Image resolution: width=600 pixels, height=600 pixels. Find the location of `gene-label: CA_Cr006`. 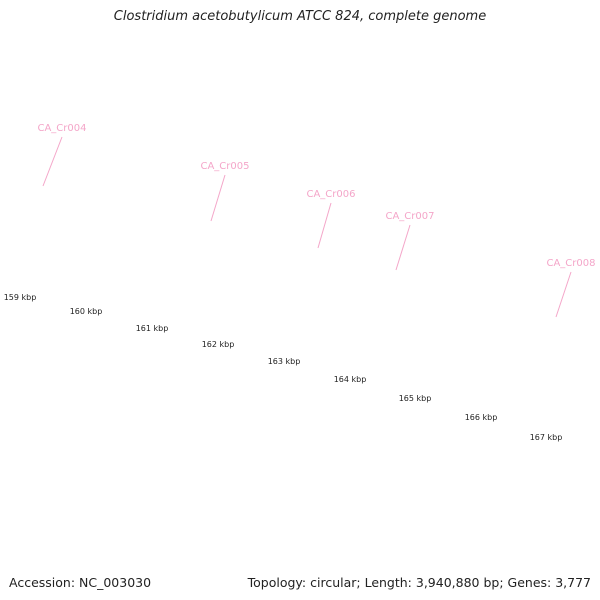

gene-label: CA_Cr006 is located at coordinates (330, 194).